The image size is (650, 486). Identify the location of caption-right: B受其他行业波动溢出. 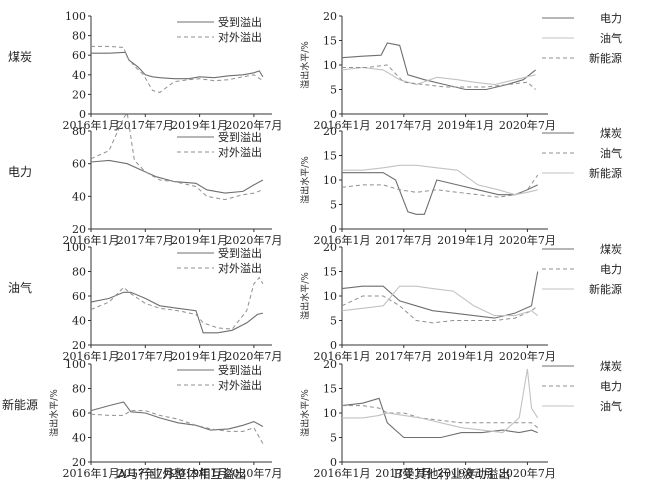
(452, 474).